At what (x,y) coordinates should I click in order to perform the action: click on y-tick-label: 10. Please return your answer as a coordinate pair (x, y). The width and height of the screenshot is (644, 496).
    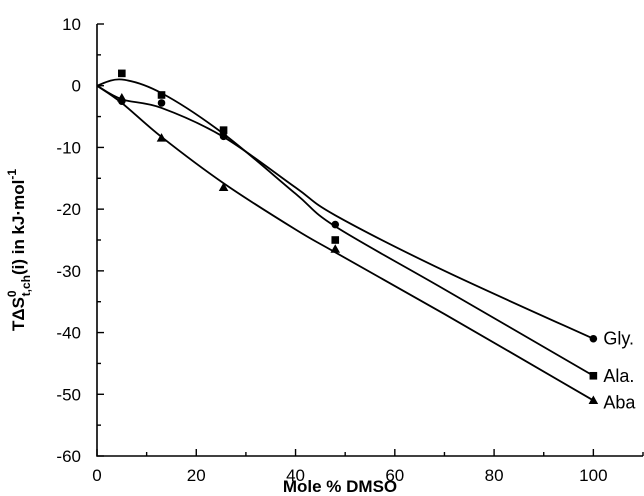
    Looking at the image, I should click on (71, 24).